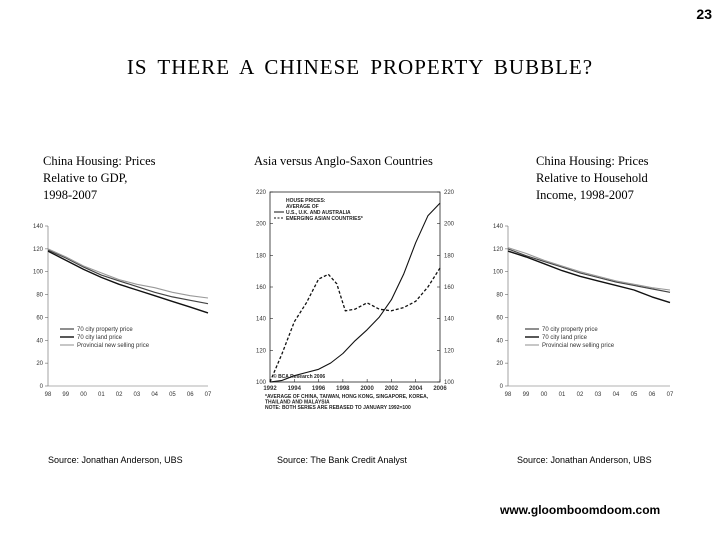  Describe the element at coordinates (39, 296) in the screenshot. I see `left-chart-y-tick-label: 80` at that location.